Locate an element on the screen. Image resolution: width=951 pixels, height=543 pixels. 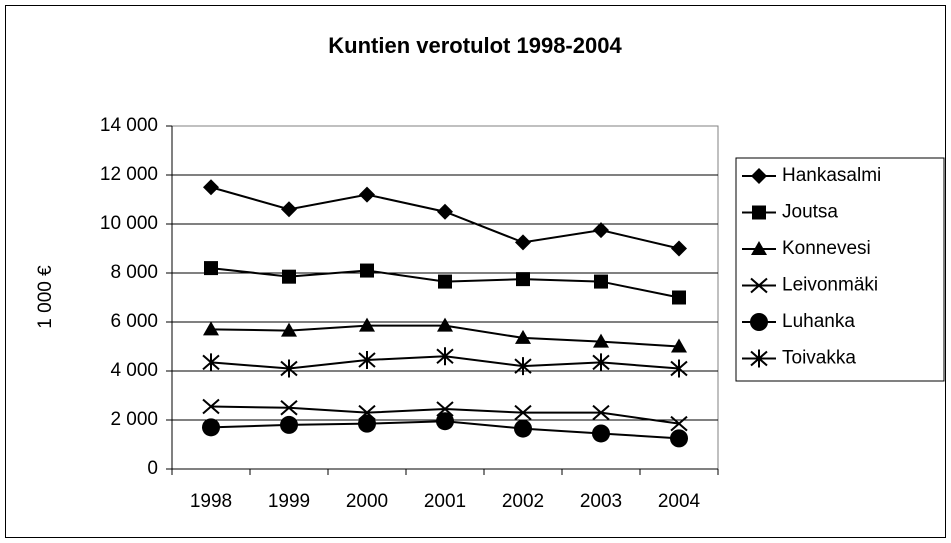
y-tick-label: 4 000 is located at coordinates (134, 370).